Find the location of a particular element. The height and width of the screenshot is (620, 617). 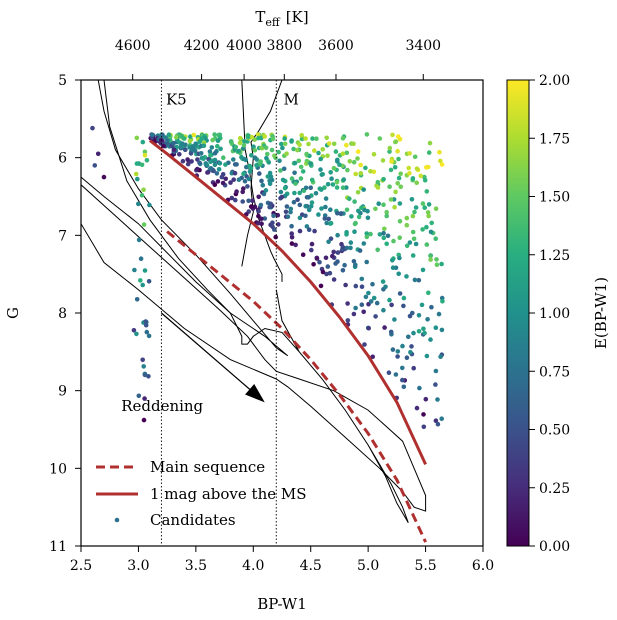

reddening-arrow-shaft is located at coordinates (206, 351).